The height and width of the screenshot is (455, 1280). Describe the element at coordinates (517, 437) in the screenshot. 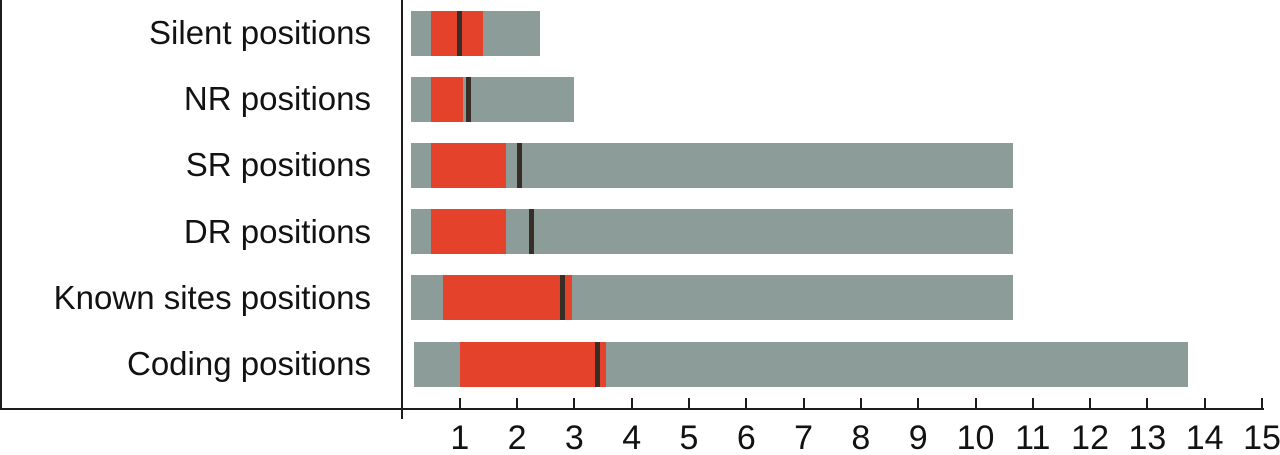

I see `x-tick-label: 2` at that location.